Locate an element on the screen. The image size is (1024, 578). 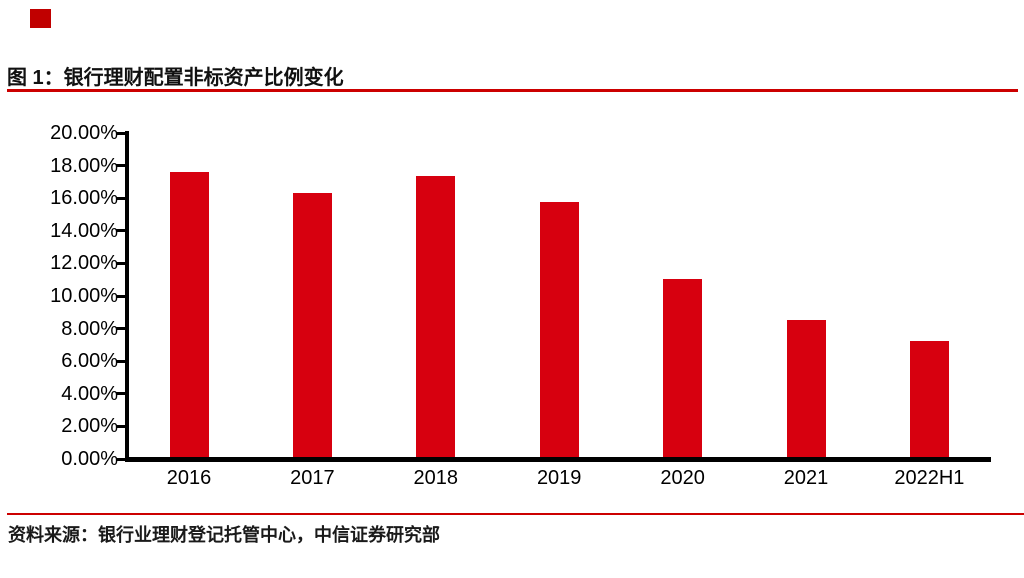
x-axis-line is located at coordinates (558, 459).